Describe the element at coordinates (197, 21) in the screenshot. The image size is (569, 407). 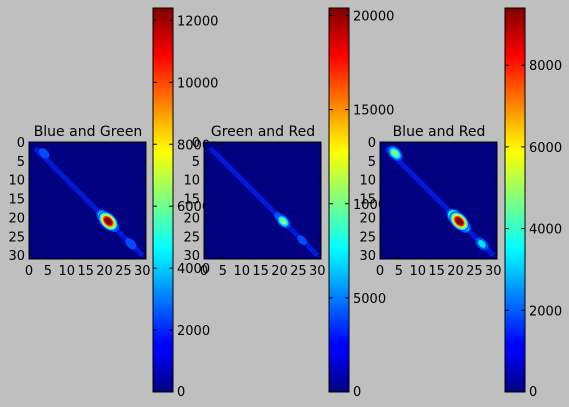
I see `colorbar-tick-label: 12000` at that location.